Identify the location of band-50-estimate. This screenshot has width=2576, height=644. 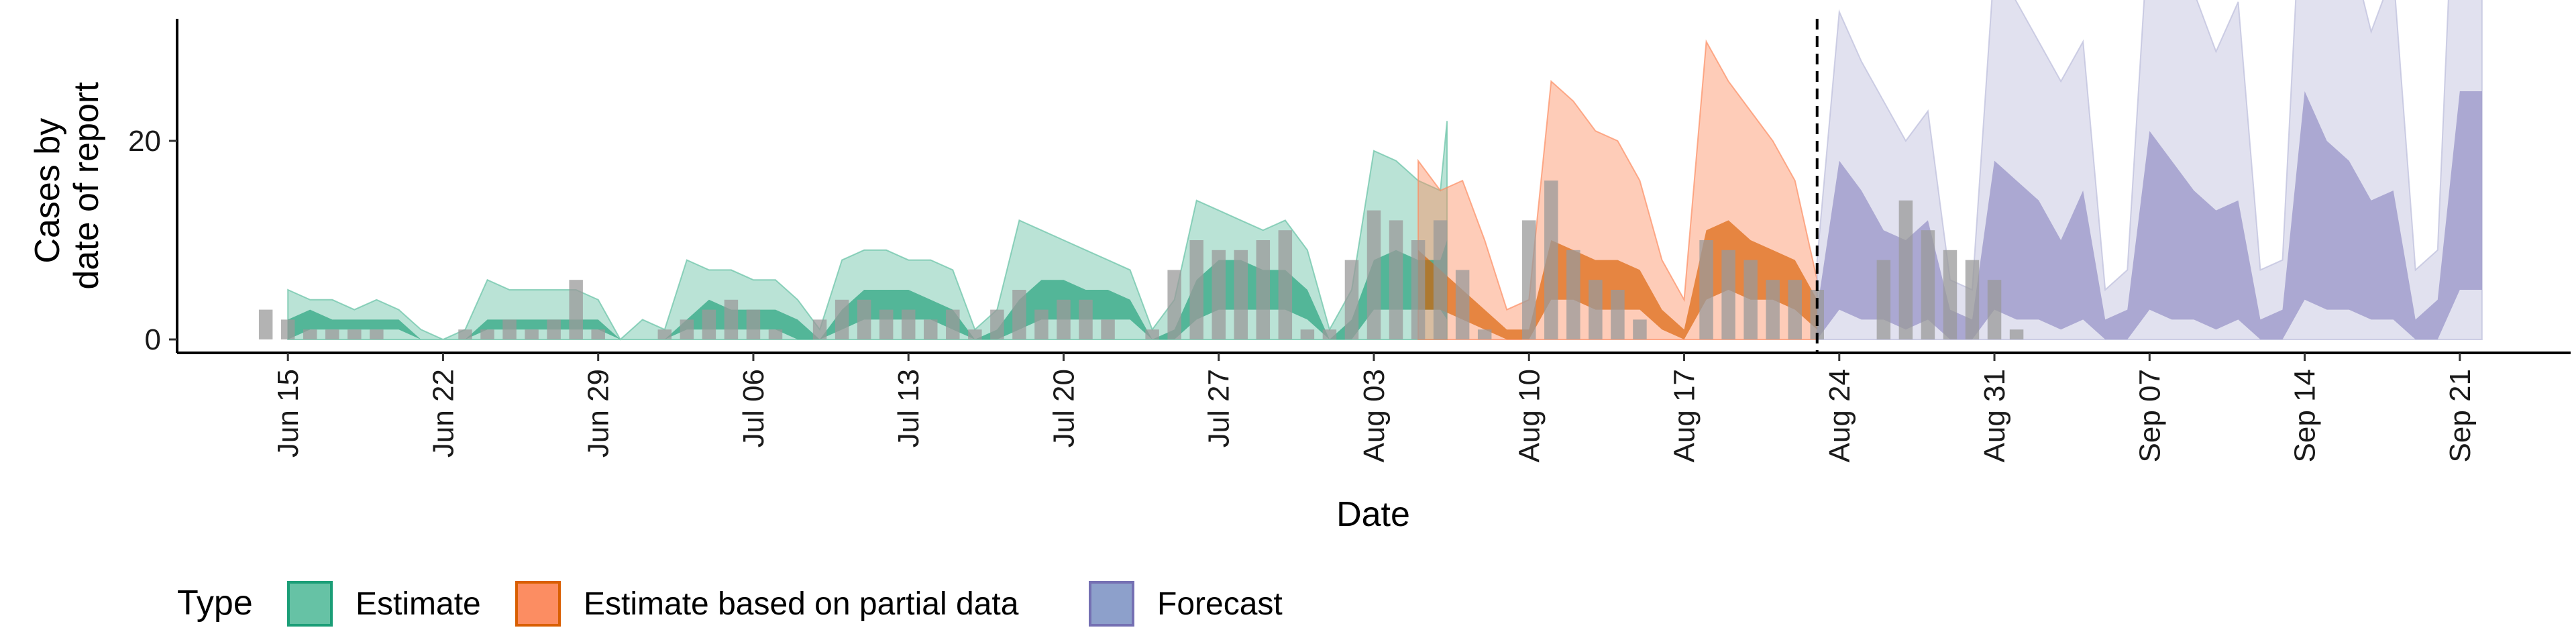
(868, 289).